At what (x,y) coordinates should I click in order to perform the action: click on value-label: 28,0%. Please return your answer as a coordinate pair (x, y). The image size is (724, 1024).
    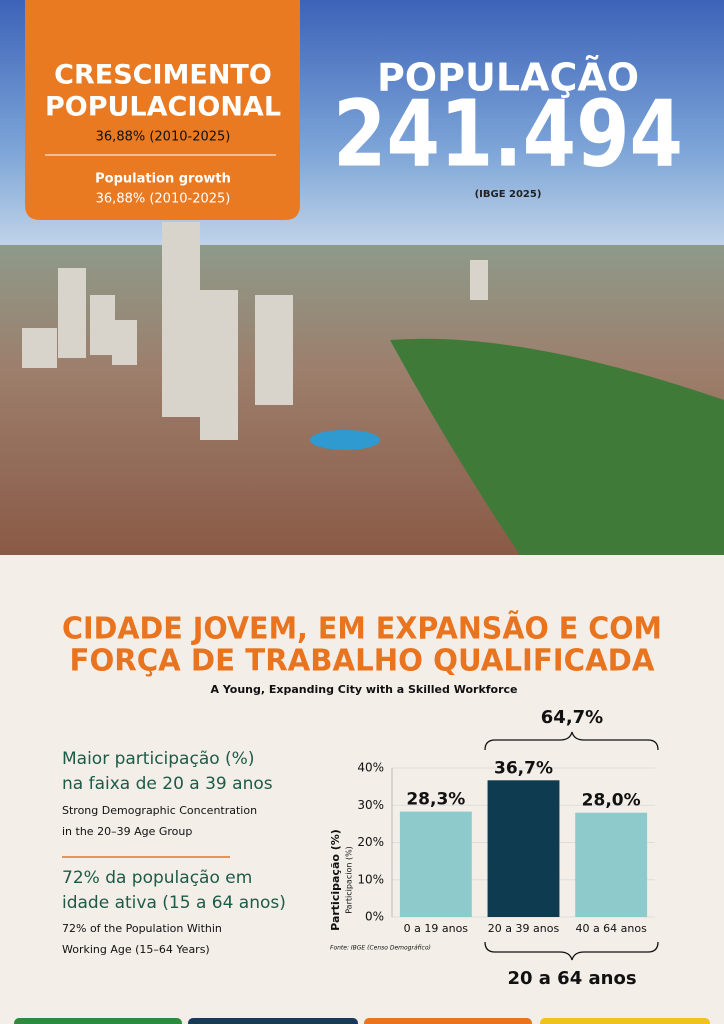
    Looking at the image, I should click on (611, 801).